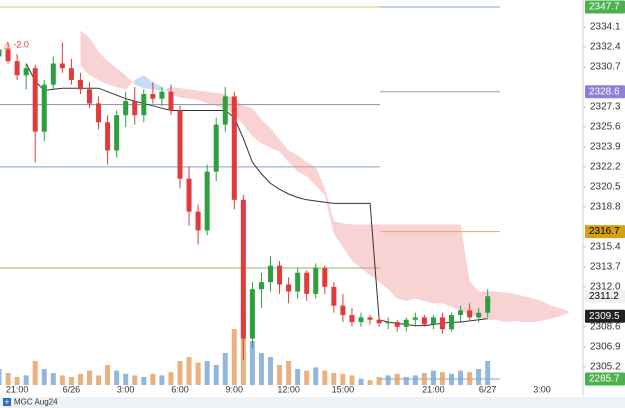  I want to click on annotation: △ -2.0, so click(16, 44).